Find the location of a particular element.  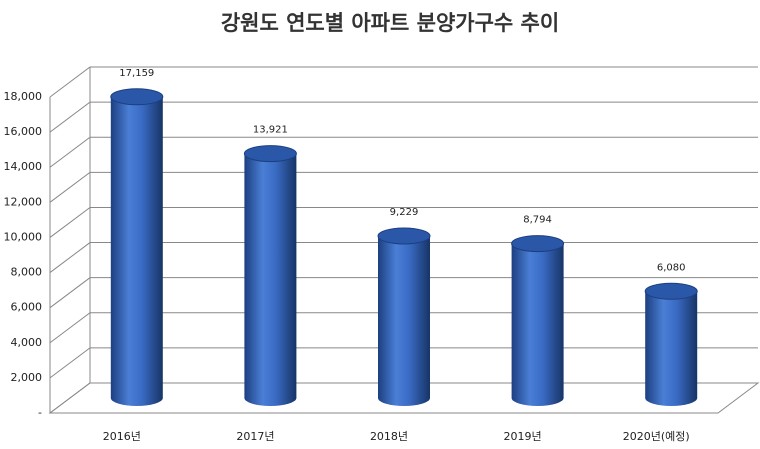

y-tick-label: 10,000 is located at coordinates (23, 236).